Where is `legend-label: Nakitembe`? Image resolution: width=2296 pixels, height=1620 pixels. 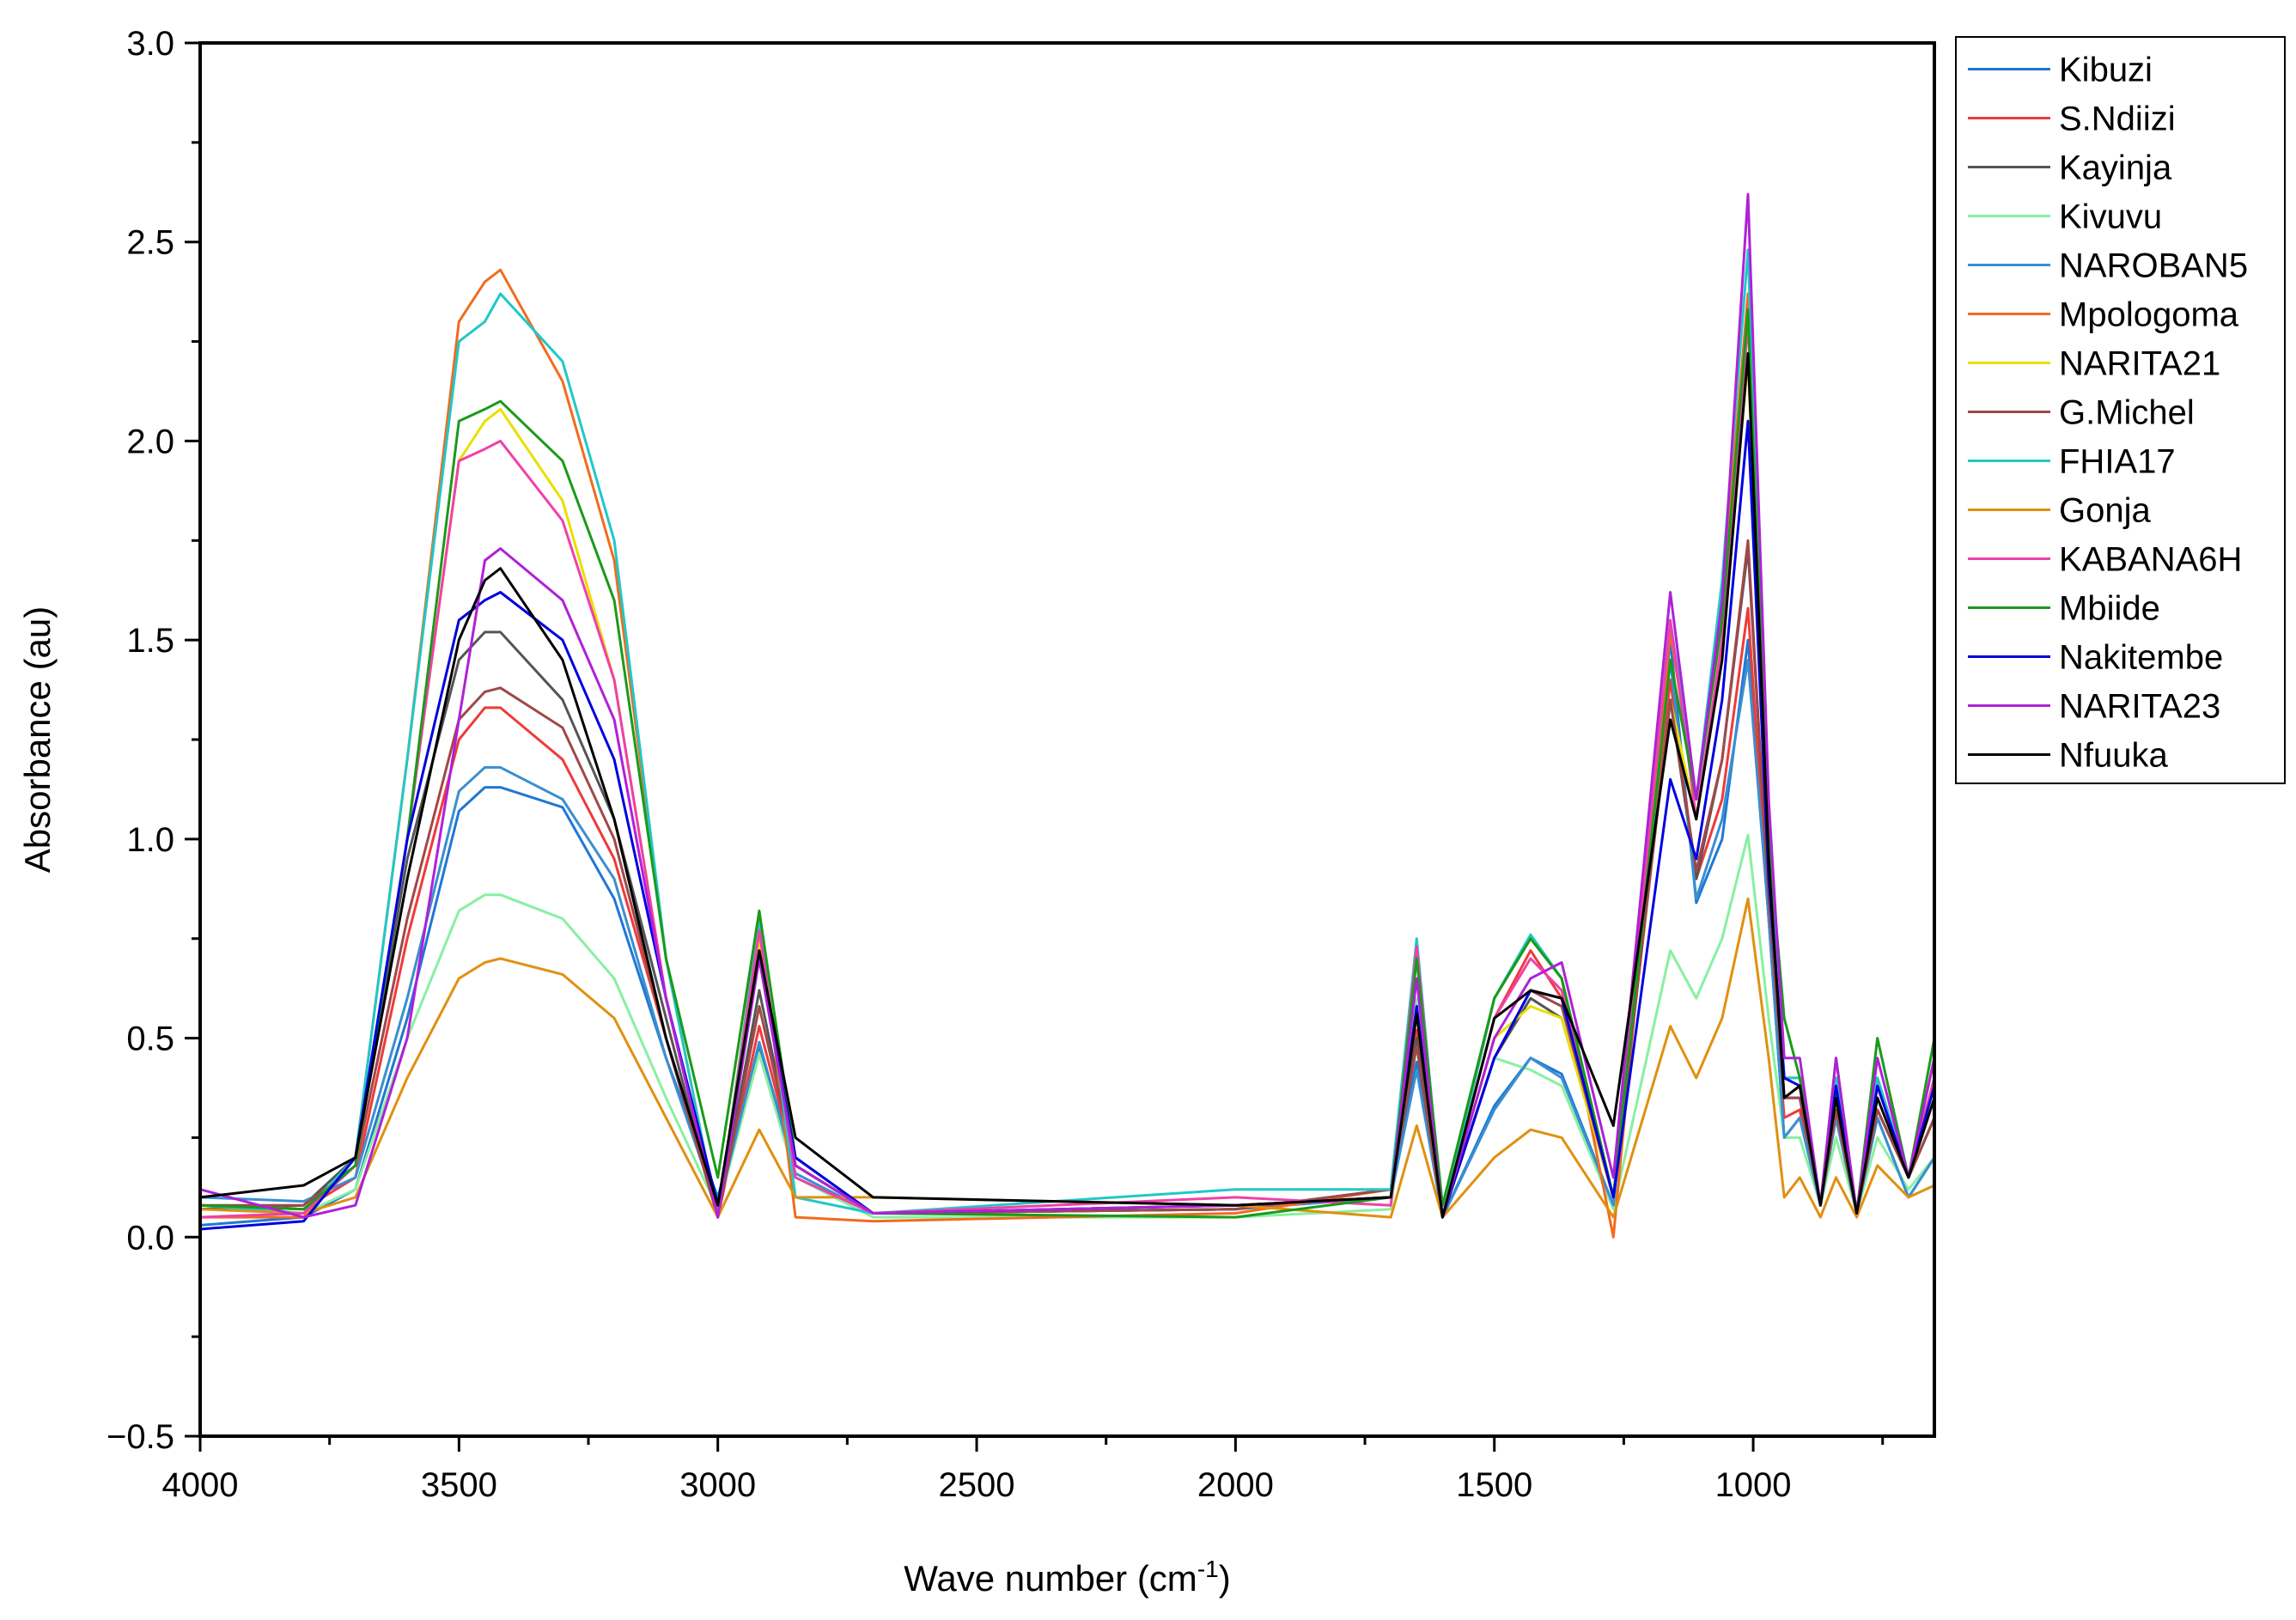
legend-label: Nakitembe is located at coordinates (2141, 658).